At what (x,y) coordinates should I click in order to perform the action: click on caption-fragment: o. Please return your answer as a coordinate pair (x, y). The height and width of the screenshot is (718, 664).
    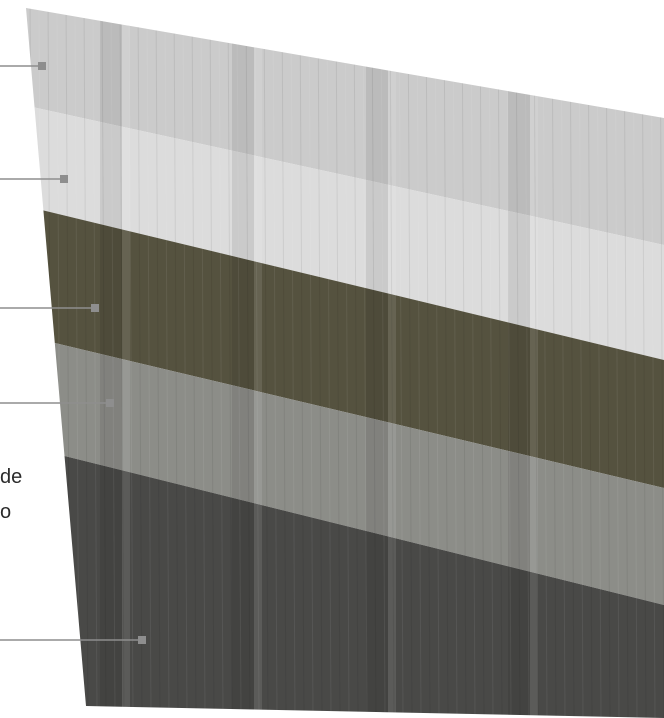
    Looking at the image, I should click on (6, 512).